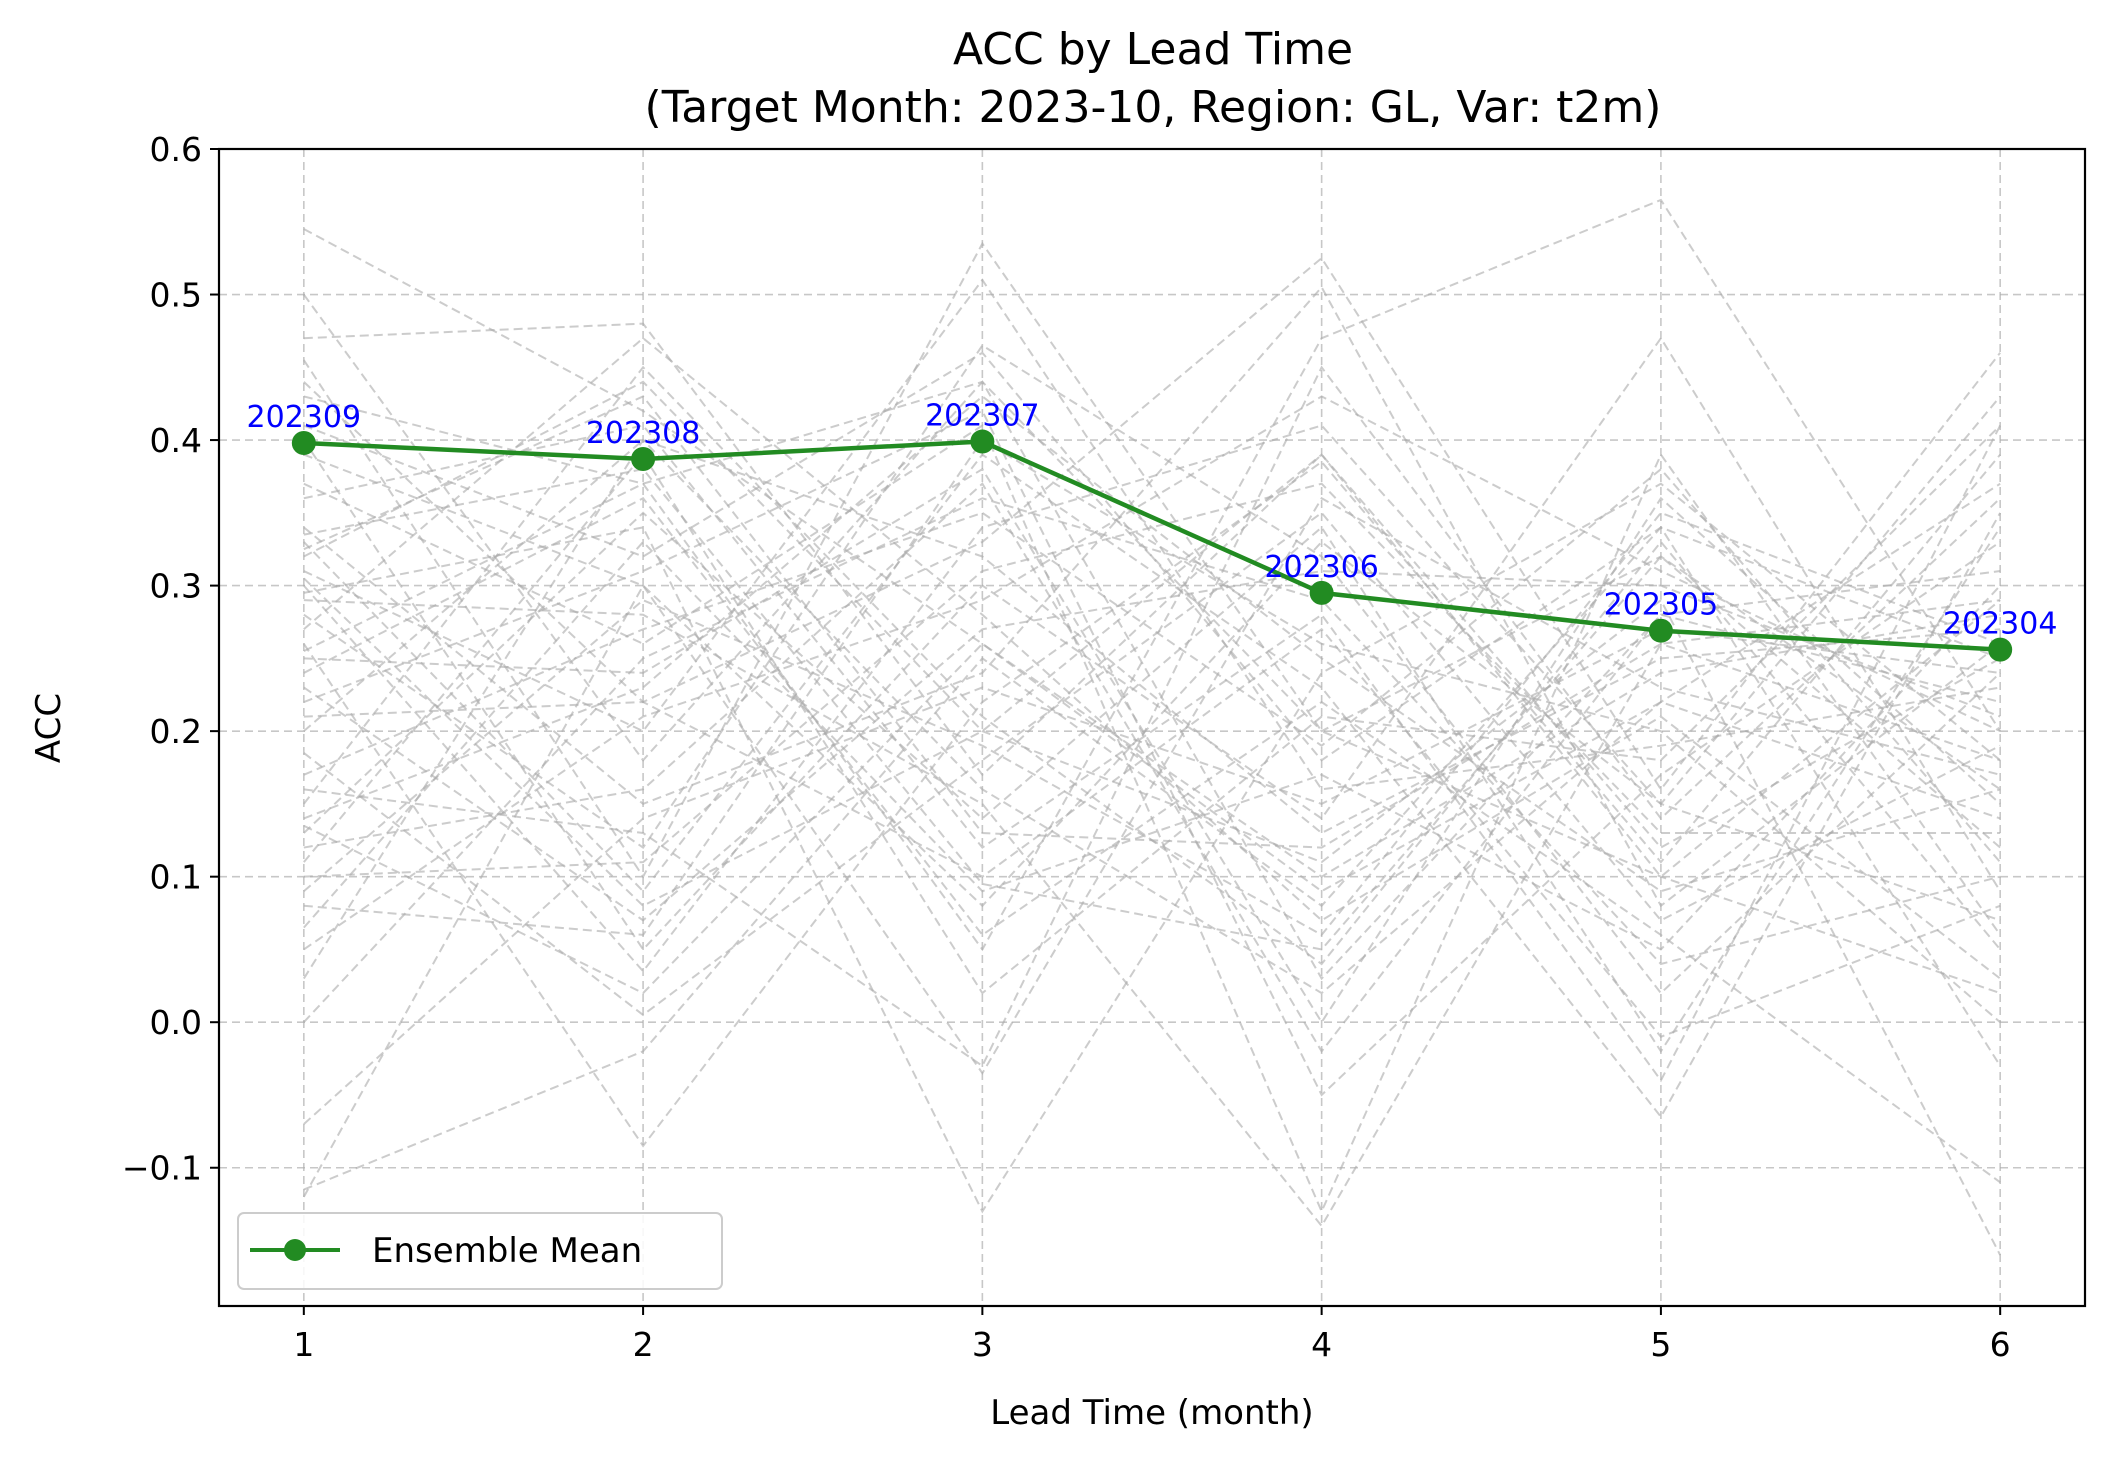  What do you see at coordinates (1661, 605) in the screenshot?
I see `point-label: 202305` at bounding box center [1661, 605].